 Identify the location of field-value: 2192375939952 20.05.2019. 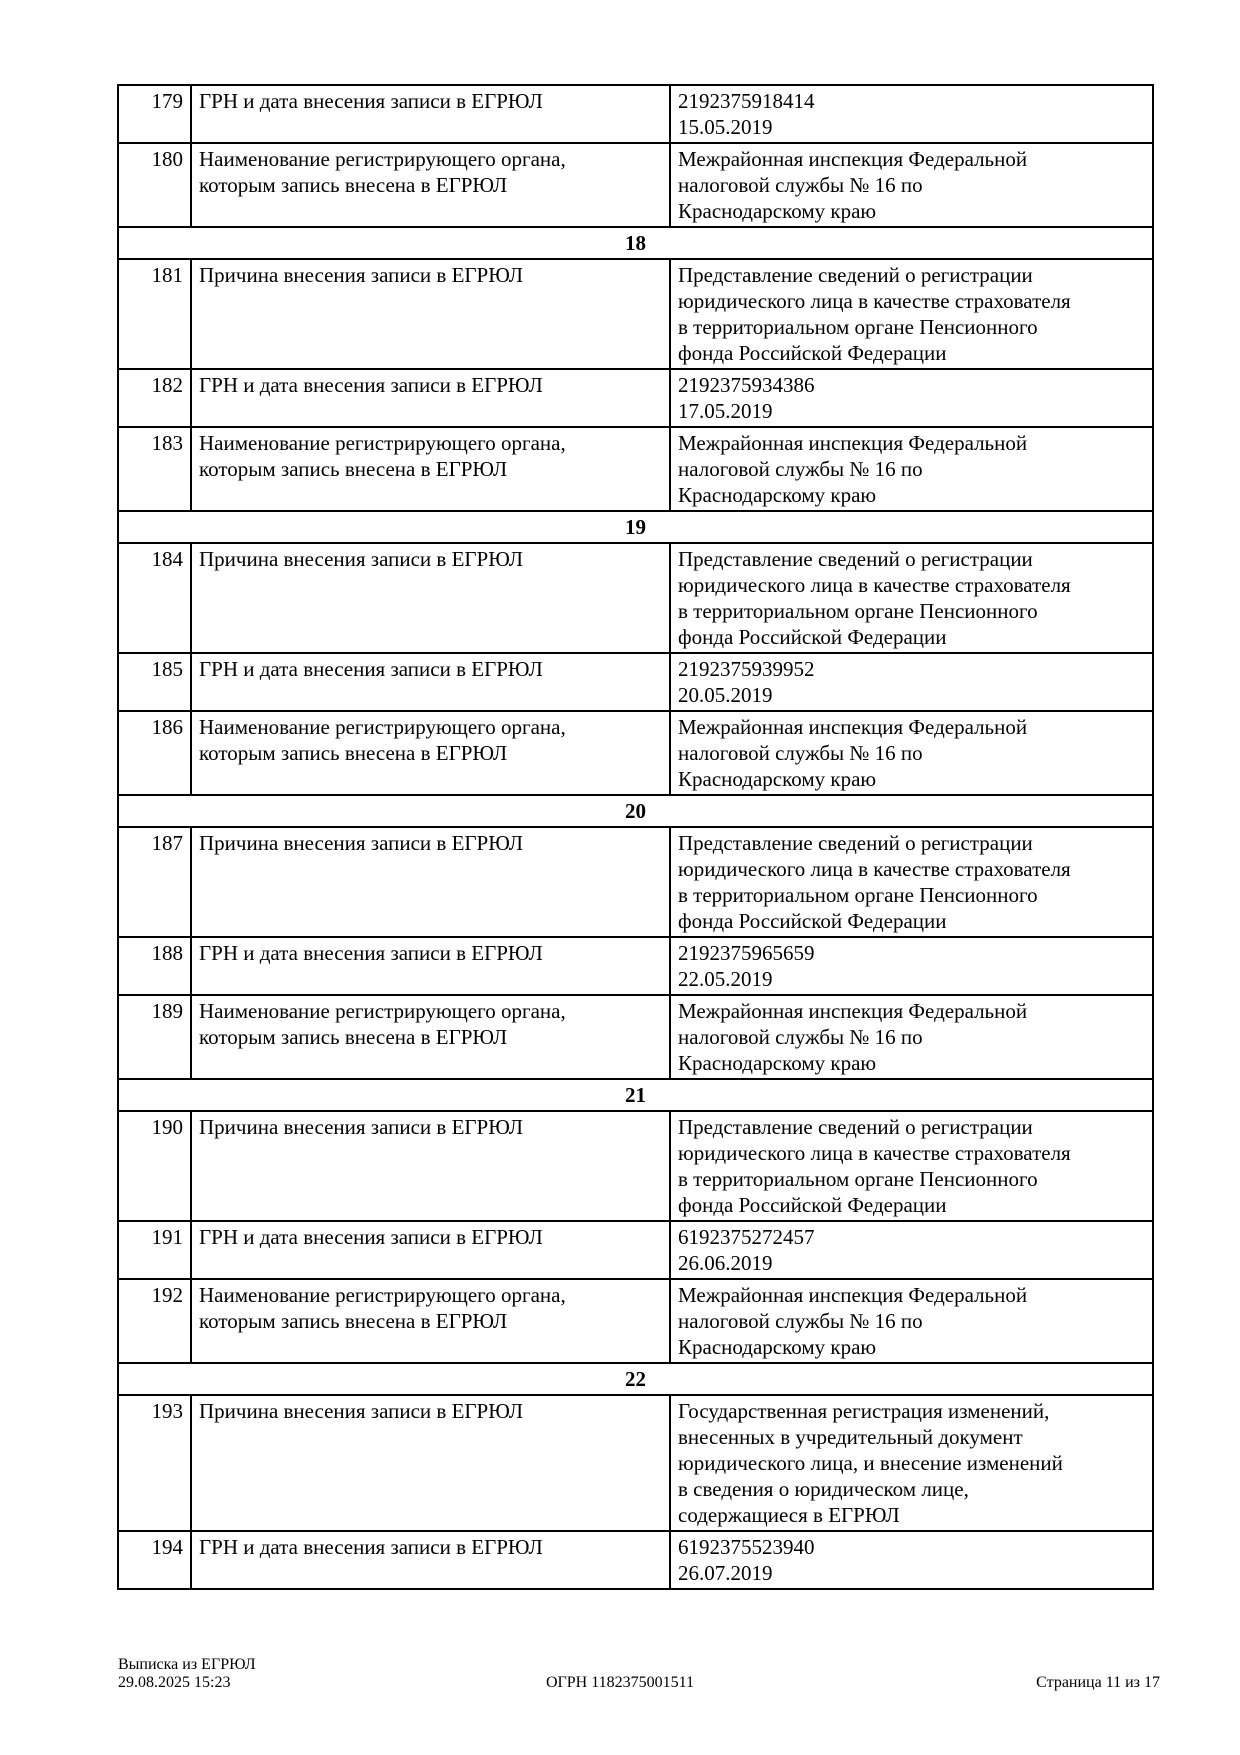
(911, 682).